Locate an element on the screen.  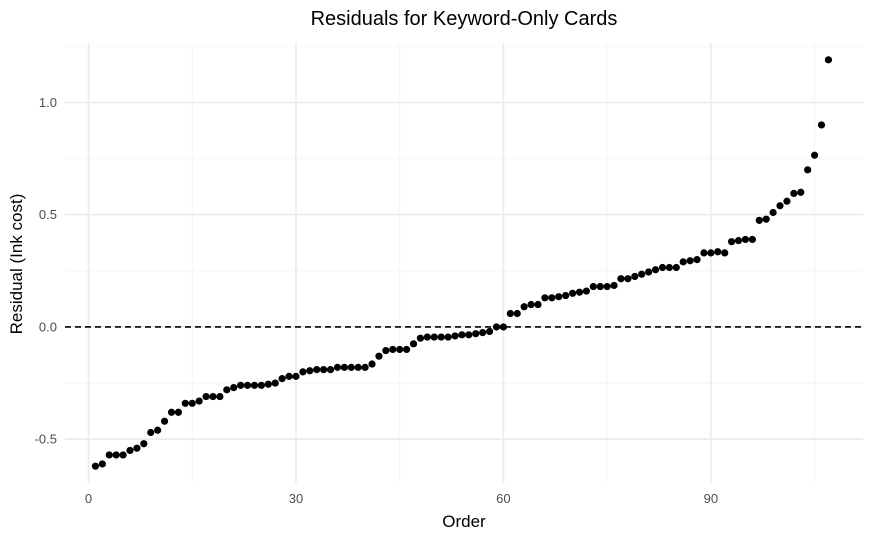
x-tick-label: 90 is located at coordinates (711, 498).